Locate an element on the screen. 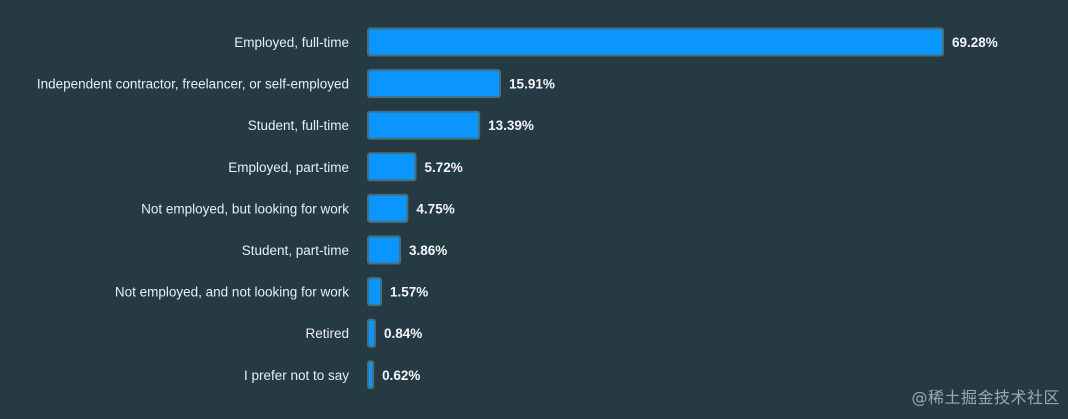 Image resolution: width=1068 pixels, height=419 pixels. category-label: Not employed, but looking for work is located at coordinates (245, 208).